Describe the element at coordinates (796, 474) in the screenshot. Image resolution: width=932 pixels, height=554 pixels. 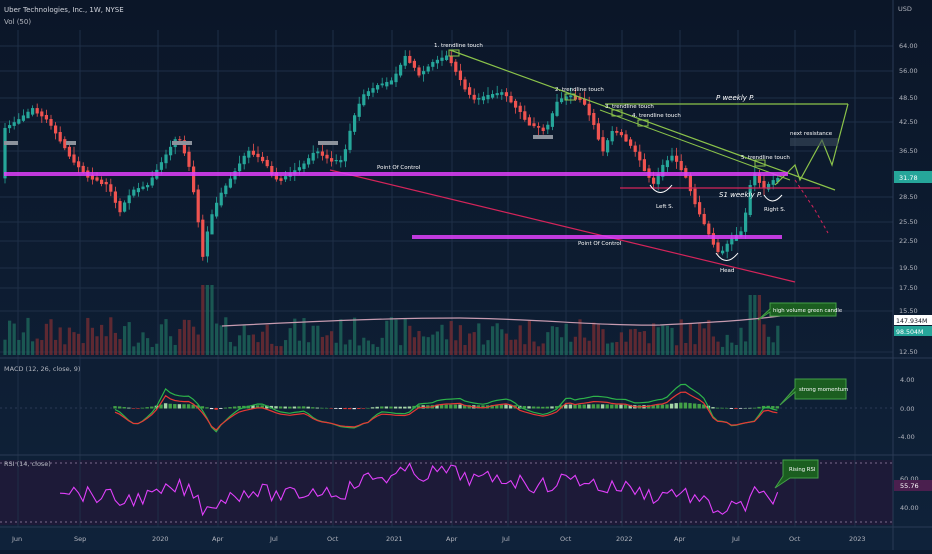
I see `callout-rising-rsi` at that location.